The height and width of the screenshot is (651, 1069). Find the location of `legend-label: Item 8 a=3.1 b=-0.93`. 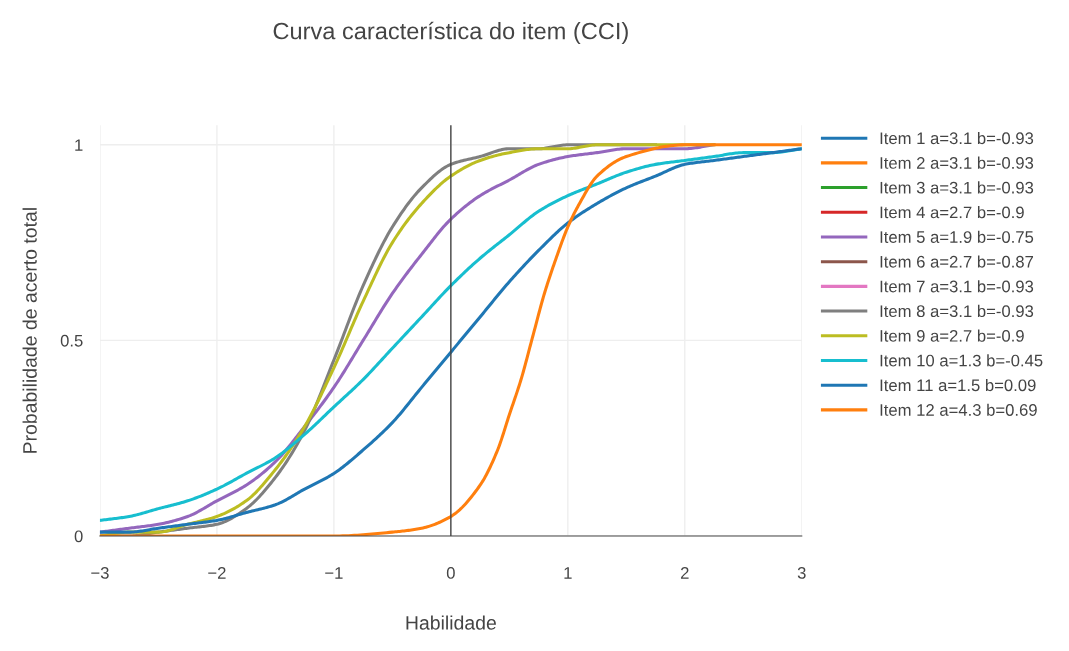

legend-label: Item 8 a=3.1 b=-0.93 is located at coordinates (957, 311).